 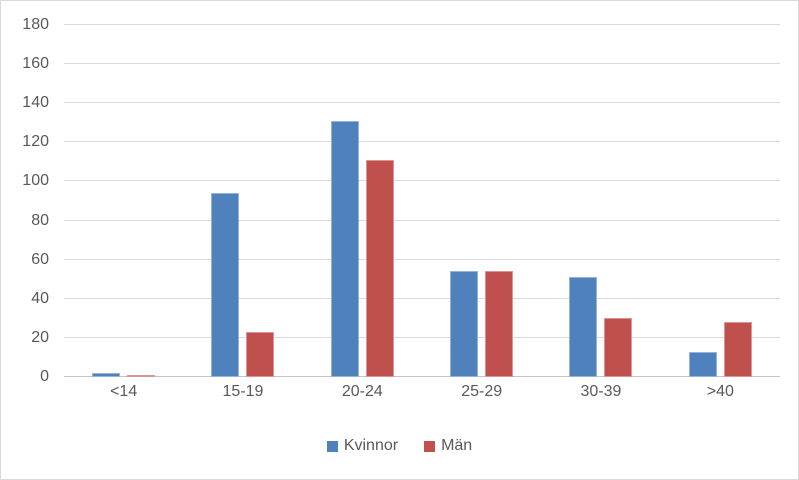 What do you see at coordinates (499, 324) in the screenshot?
I see `bar-män-25-29` at bounding box center [499, 324].